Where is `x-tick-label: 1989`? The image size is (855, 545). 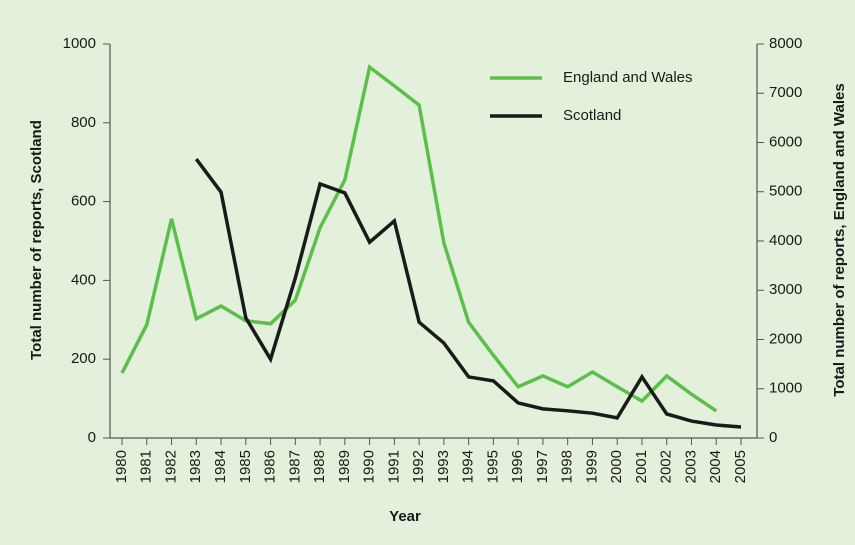 x-tick-label: 1989 is located at coordinates (344, 466).